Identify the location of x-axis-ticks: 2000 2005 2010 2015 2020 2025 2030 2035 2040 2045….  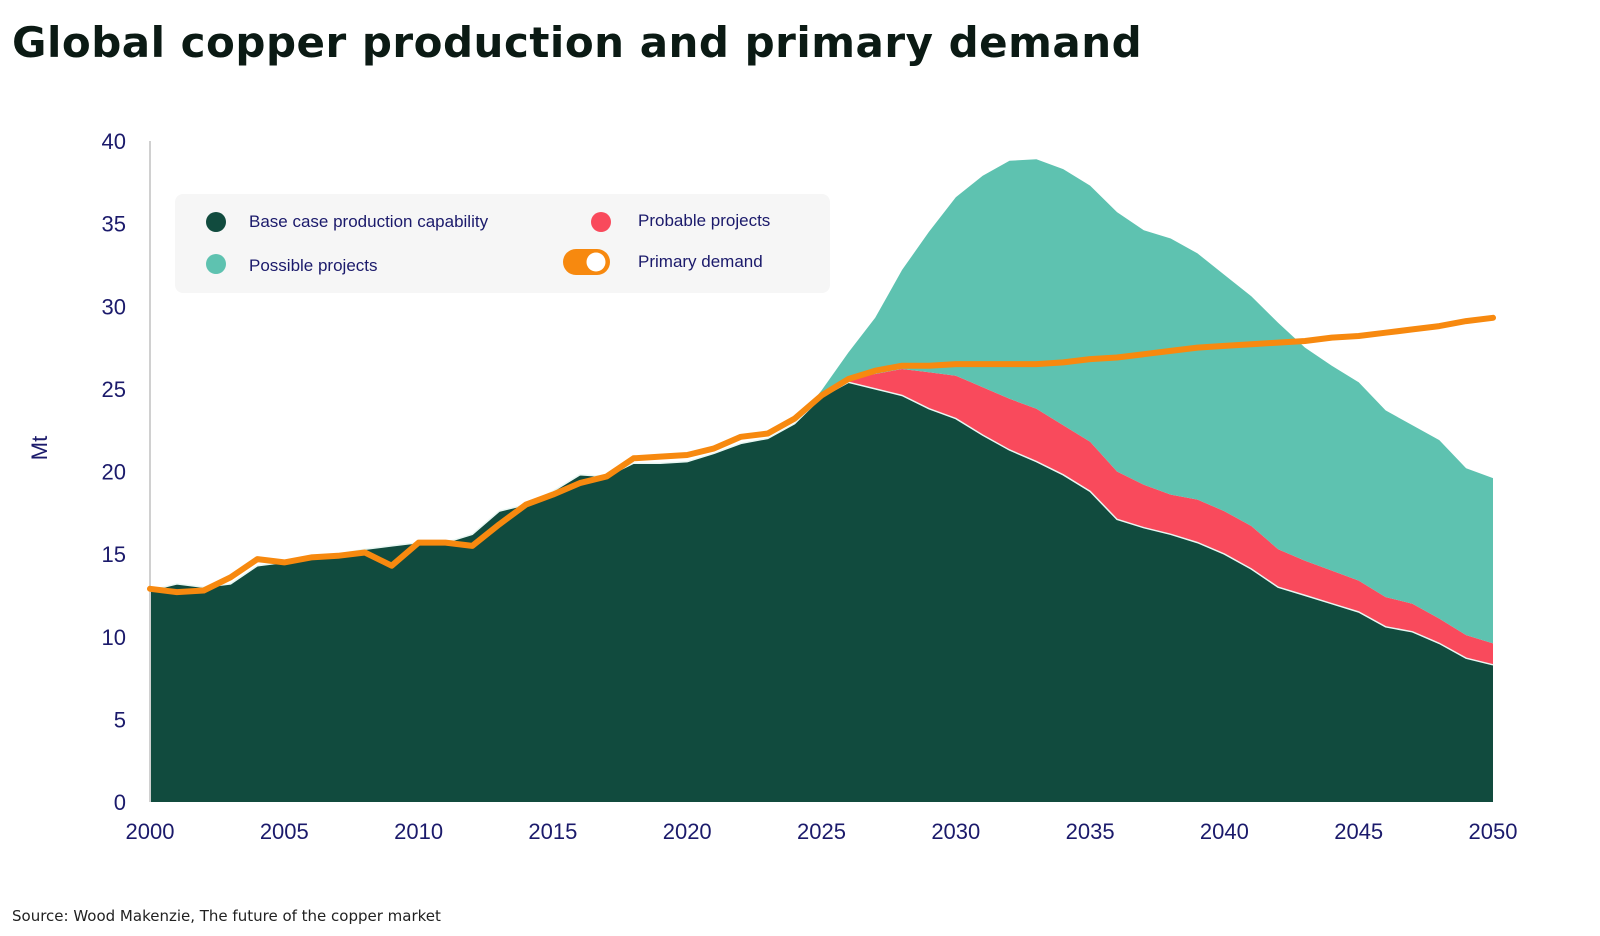
(822, 831).